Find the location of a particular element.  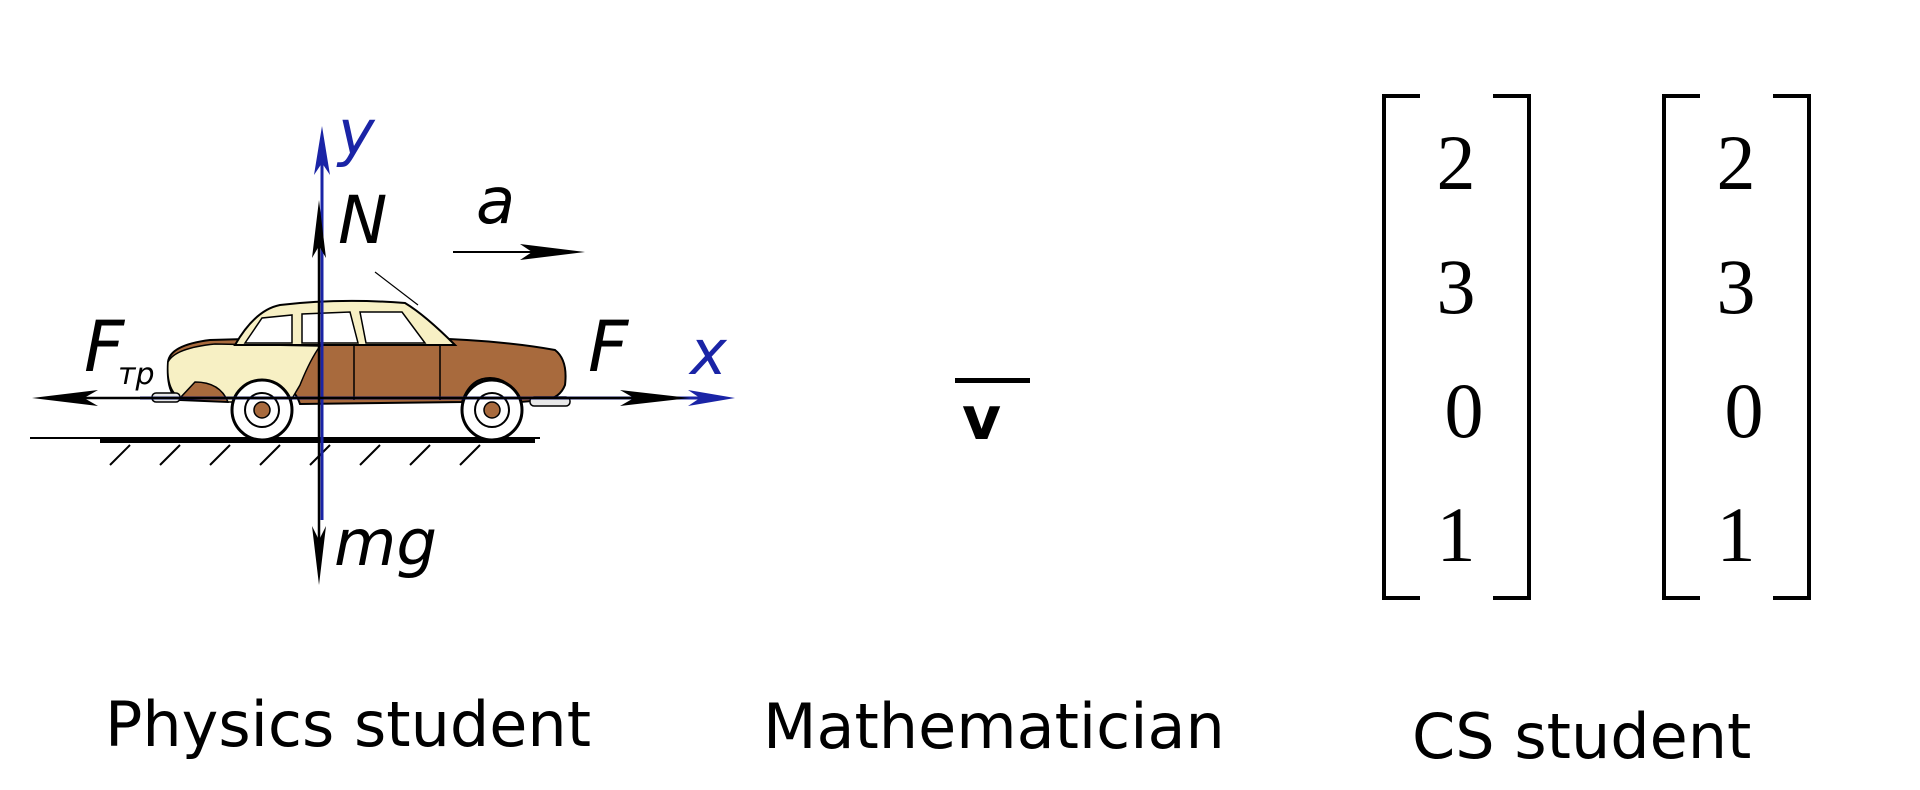

x-axis-arrowhead is located at coordinates (711, 398).